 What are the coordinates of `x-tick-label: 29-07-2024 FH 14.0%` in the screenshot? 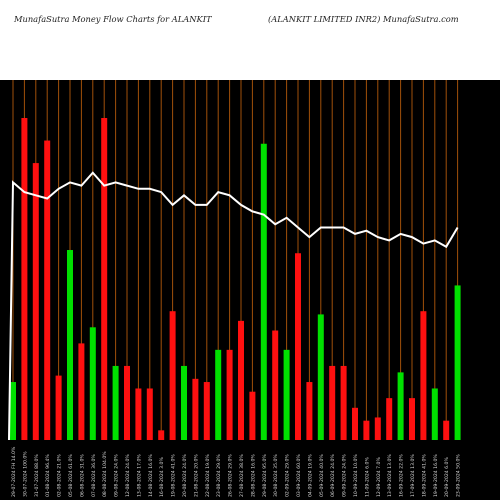 It's located at (14, 471).